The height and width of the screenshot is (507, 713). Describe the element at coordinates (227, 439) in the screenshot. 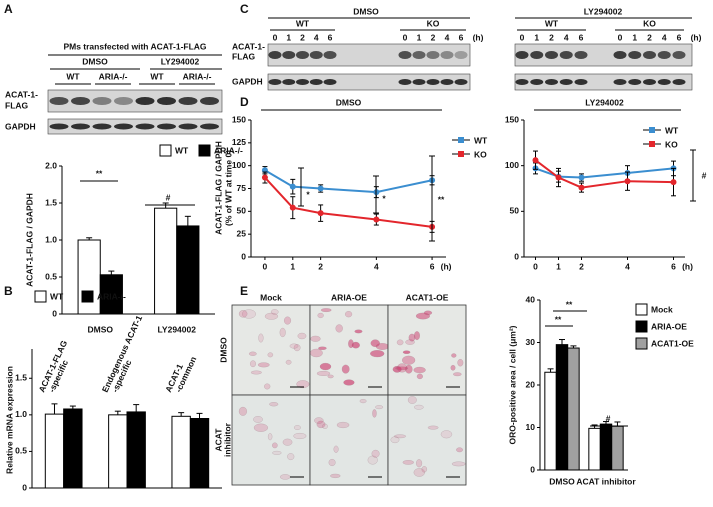

I see `row-label: inhibitor` at that location.